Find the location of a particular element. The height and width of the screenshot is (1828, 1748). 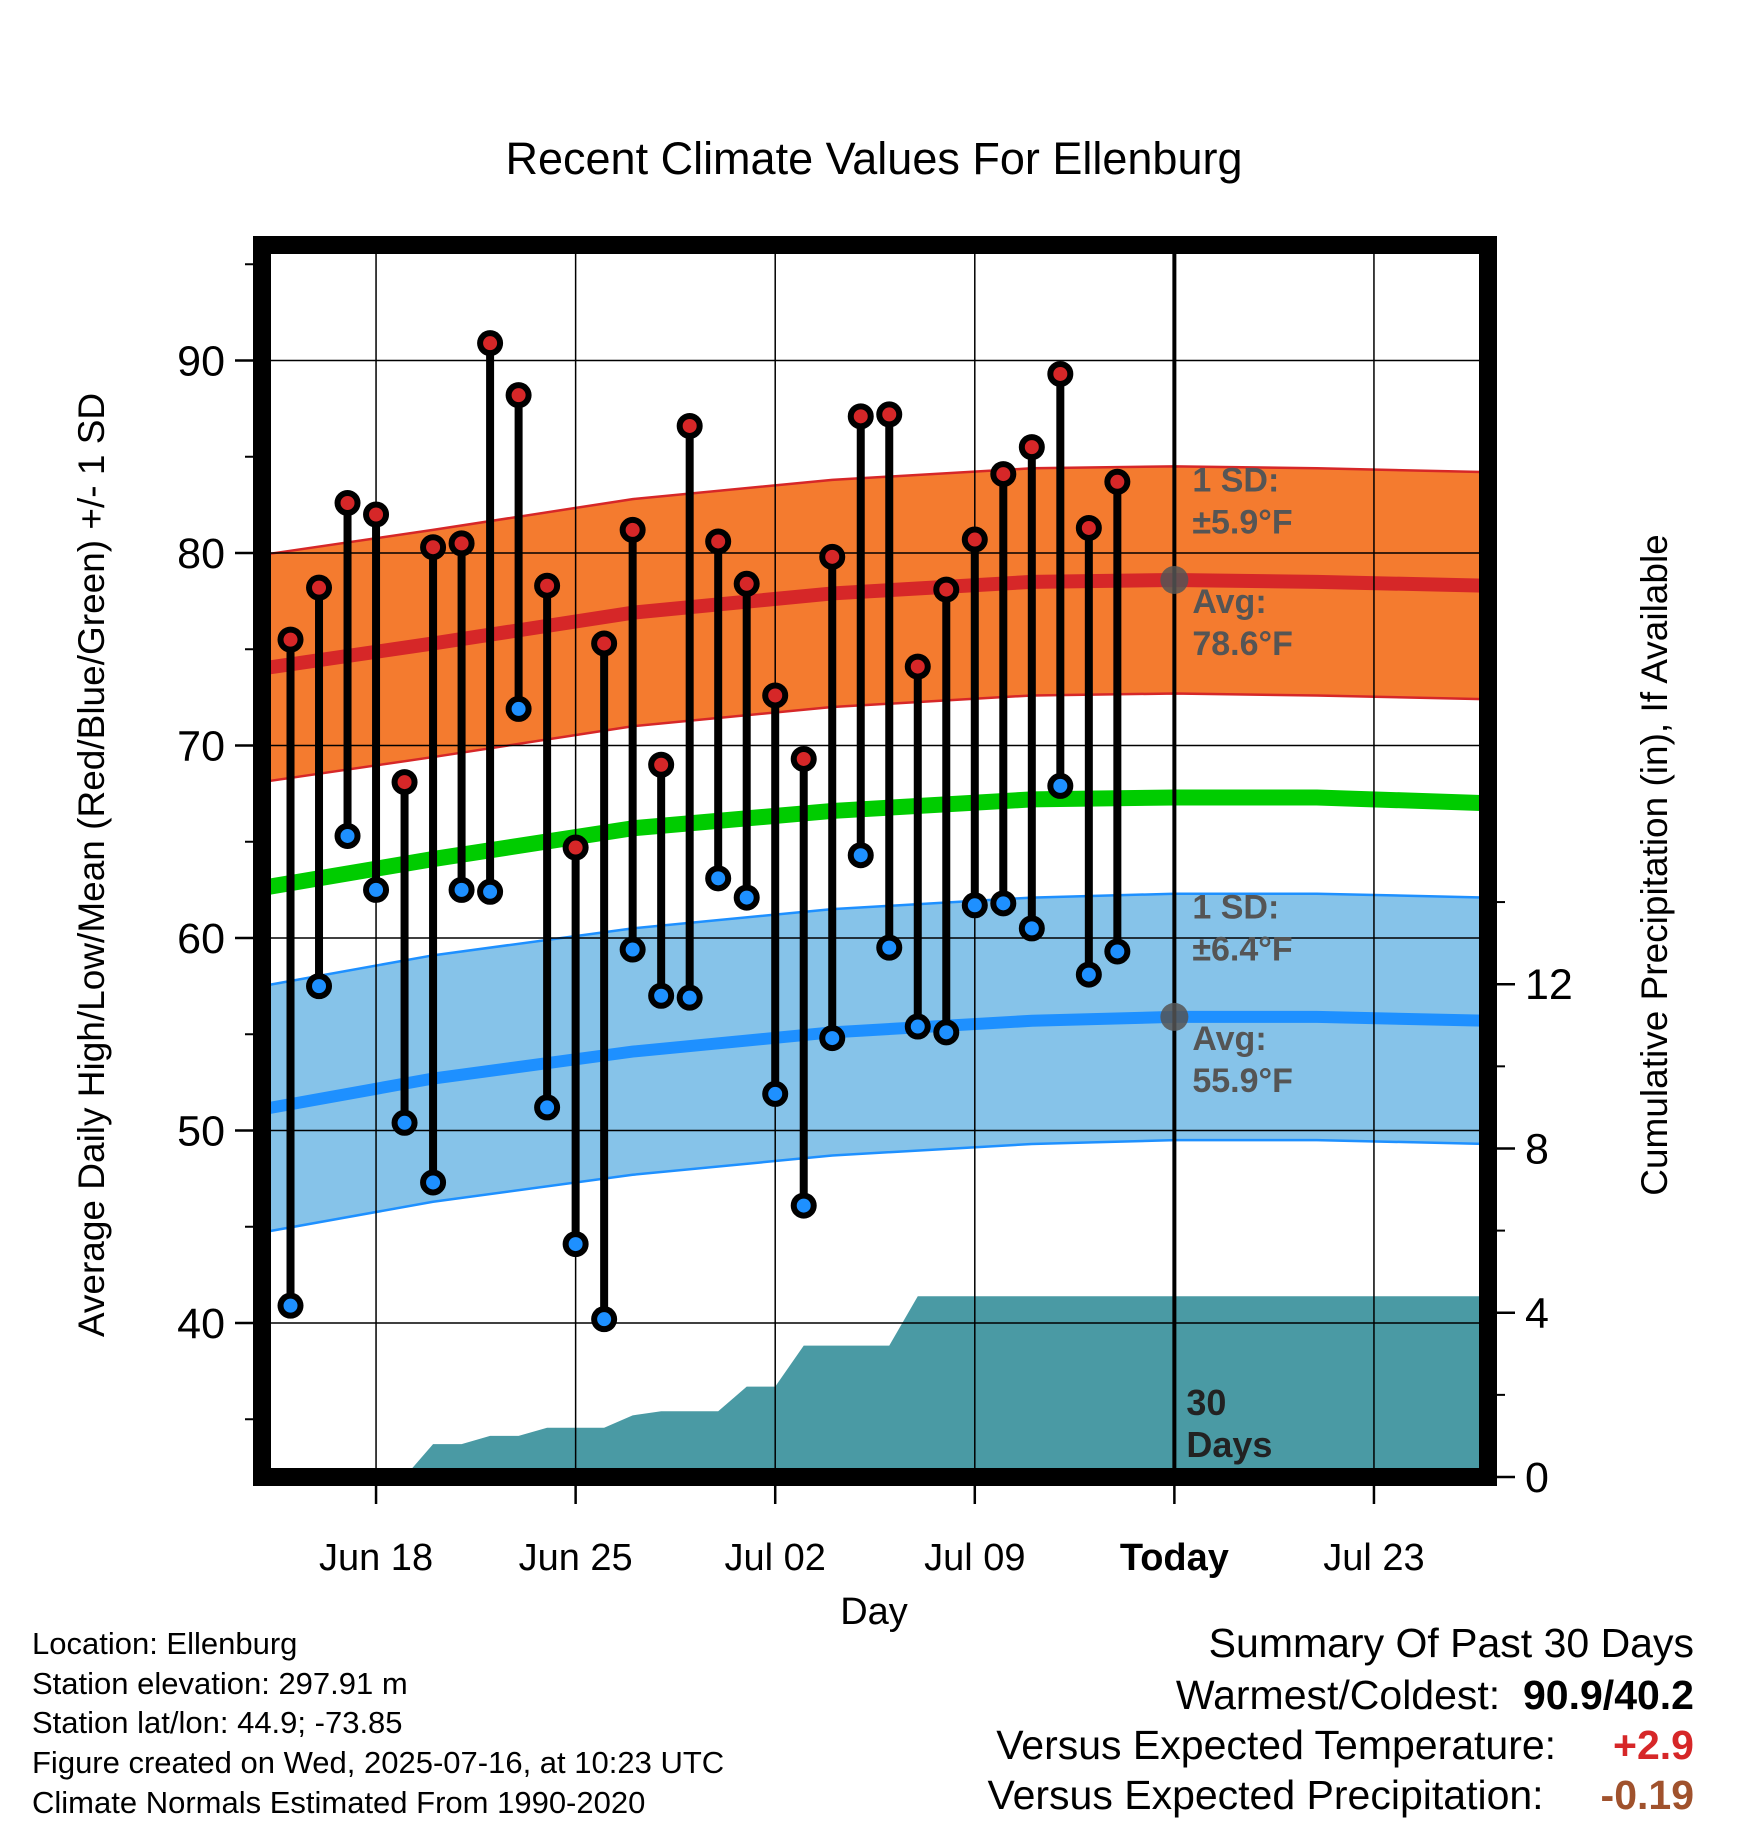

temp-value: +2.9 is located at coordinates (1653, 1745).